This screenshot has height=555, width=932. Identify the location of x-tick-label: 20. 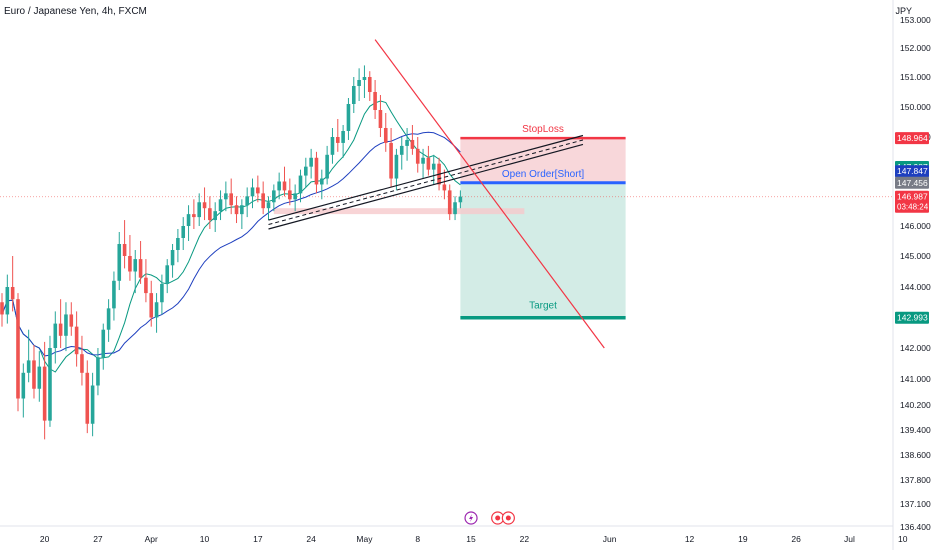
(45, 539).